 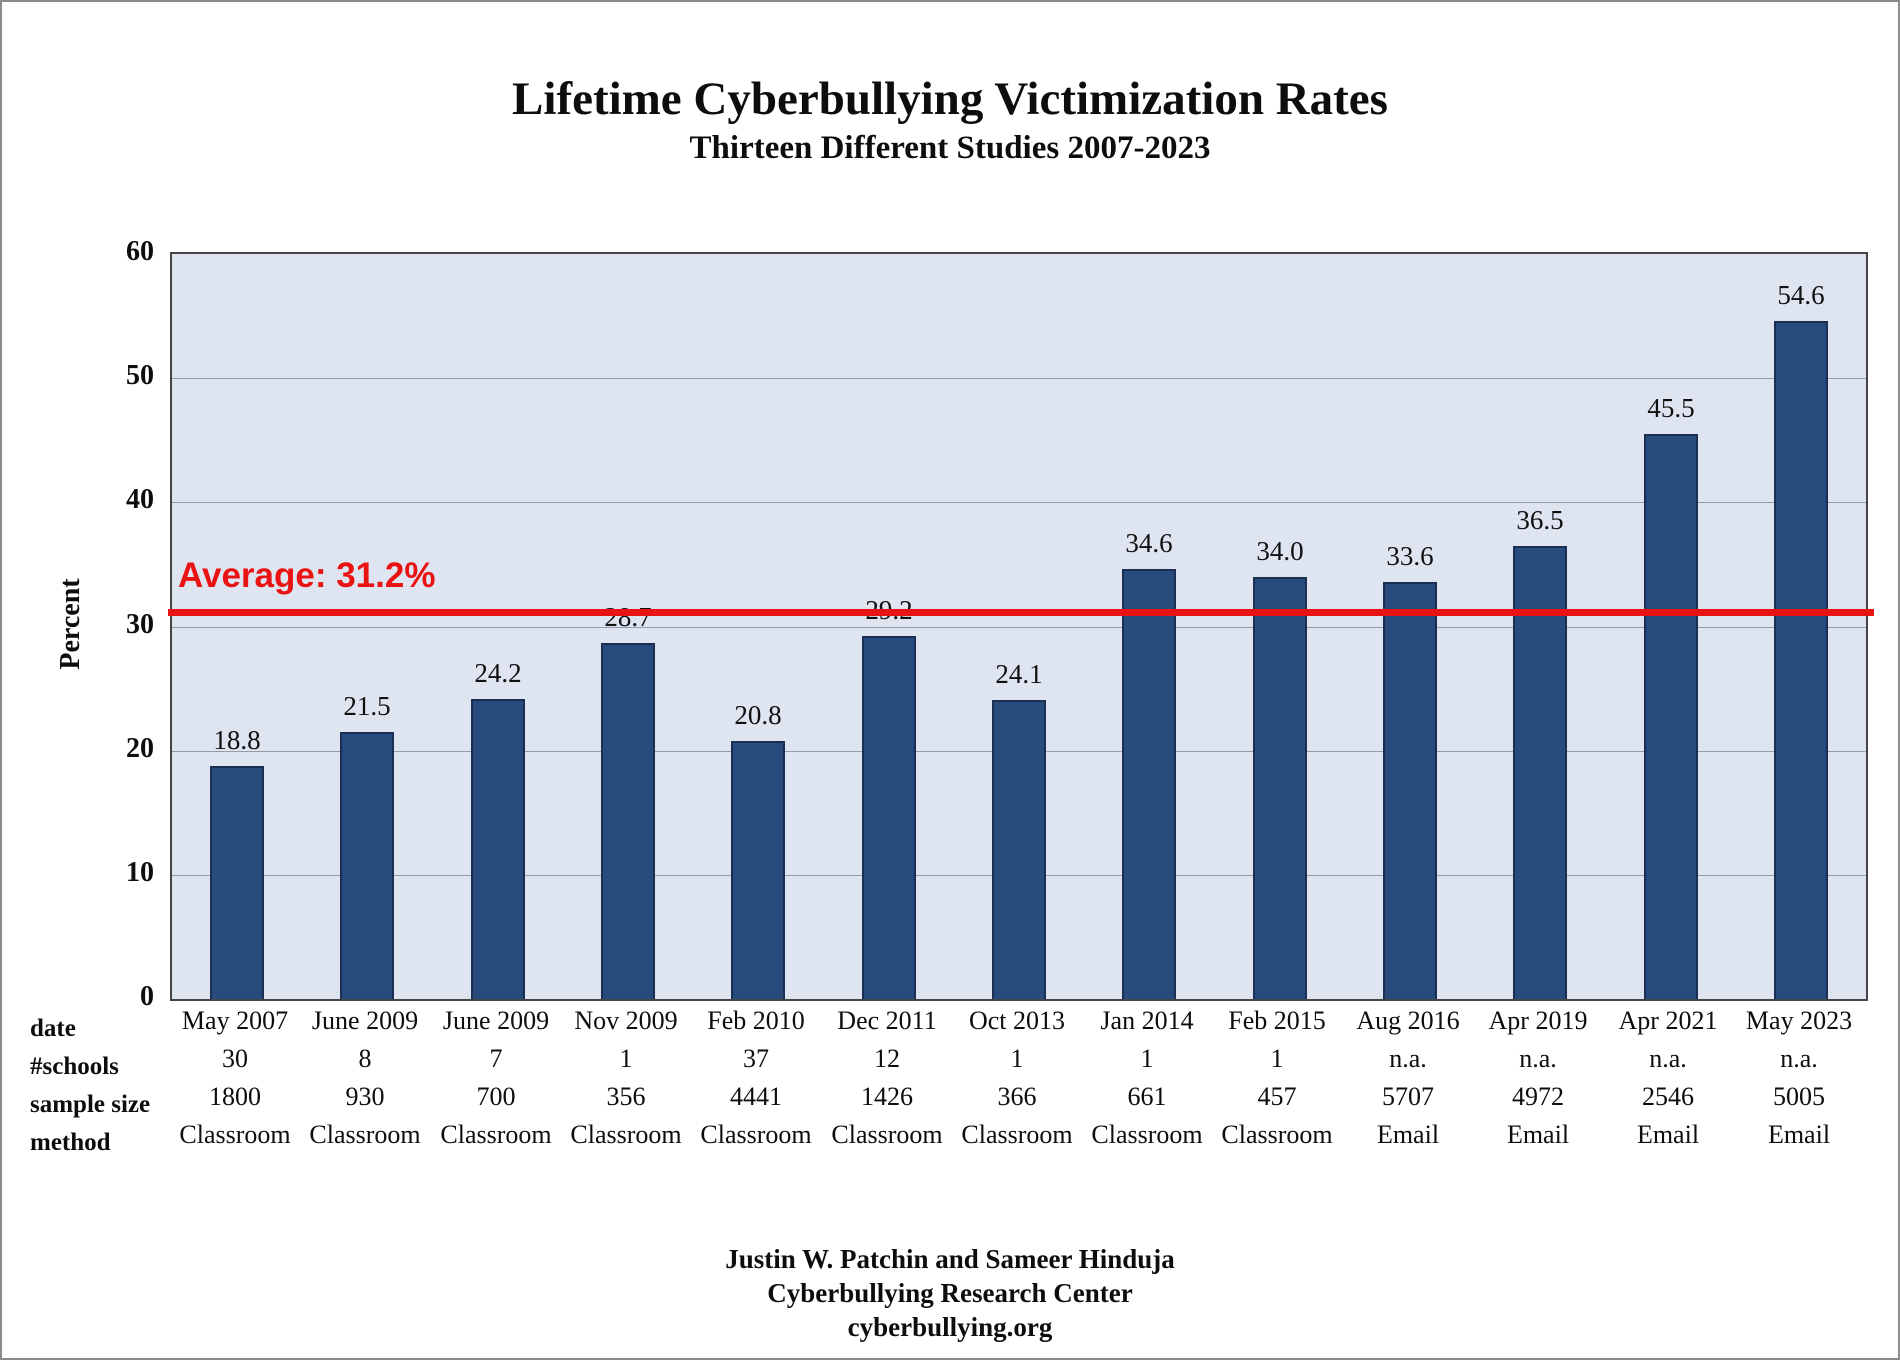 I want to click on table-cell-date-7: Jan 2014, so click(x=1147, y=1020).